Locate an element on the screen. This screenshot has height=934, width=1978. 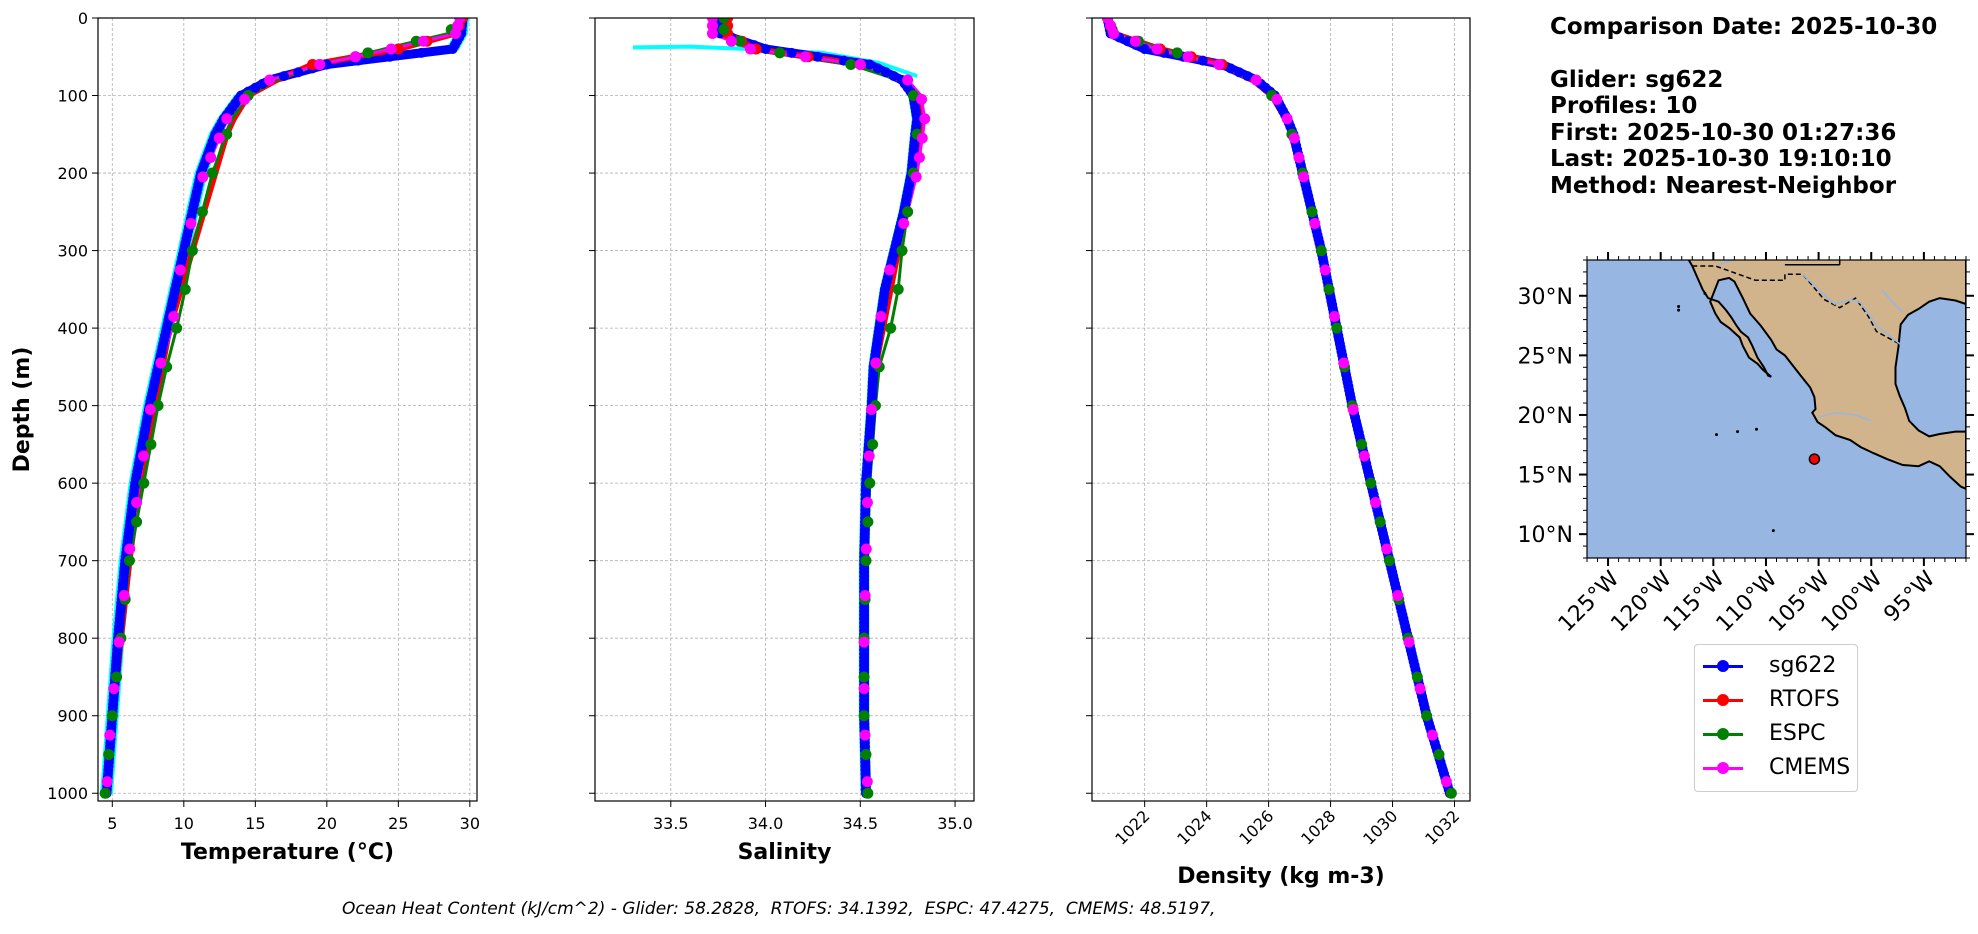
x-tick-label: 30 is located at coordinates (470, 823).